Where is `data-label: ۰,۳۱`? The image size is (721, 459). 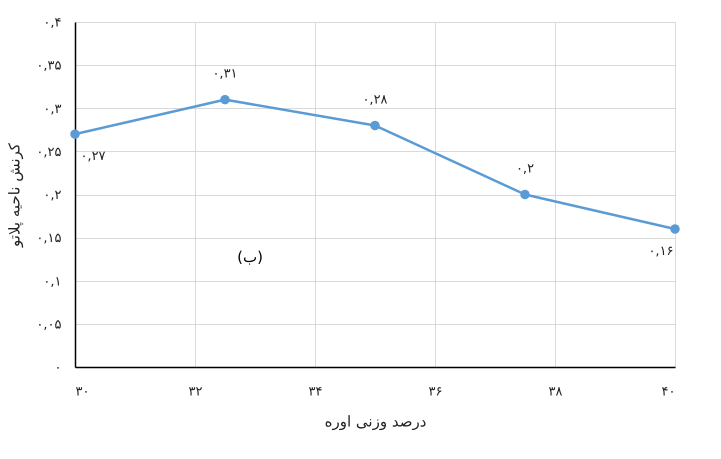 data-label: ۰,۳۱ is located at coordinates (225, 74).